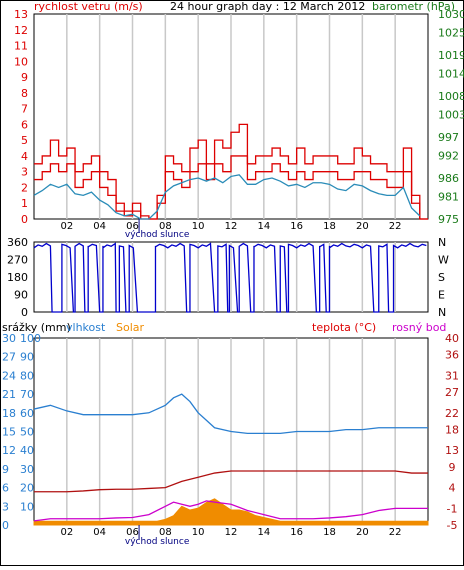  I want to click on wind-average-series-line, so click(227, 197).